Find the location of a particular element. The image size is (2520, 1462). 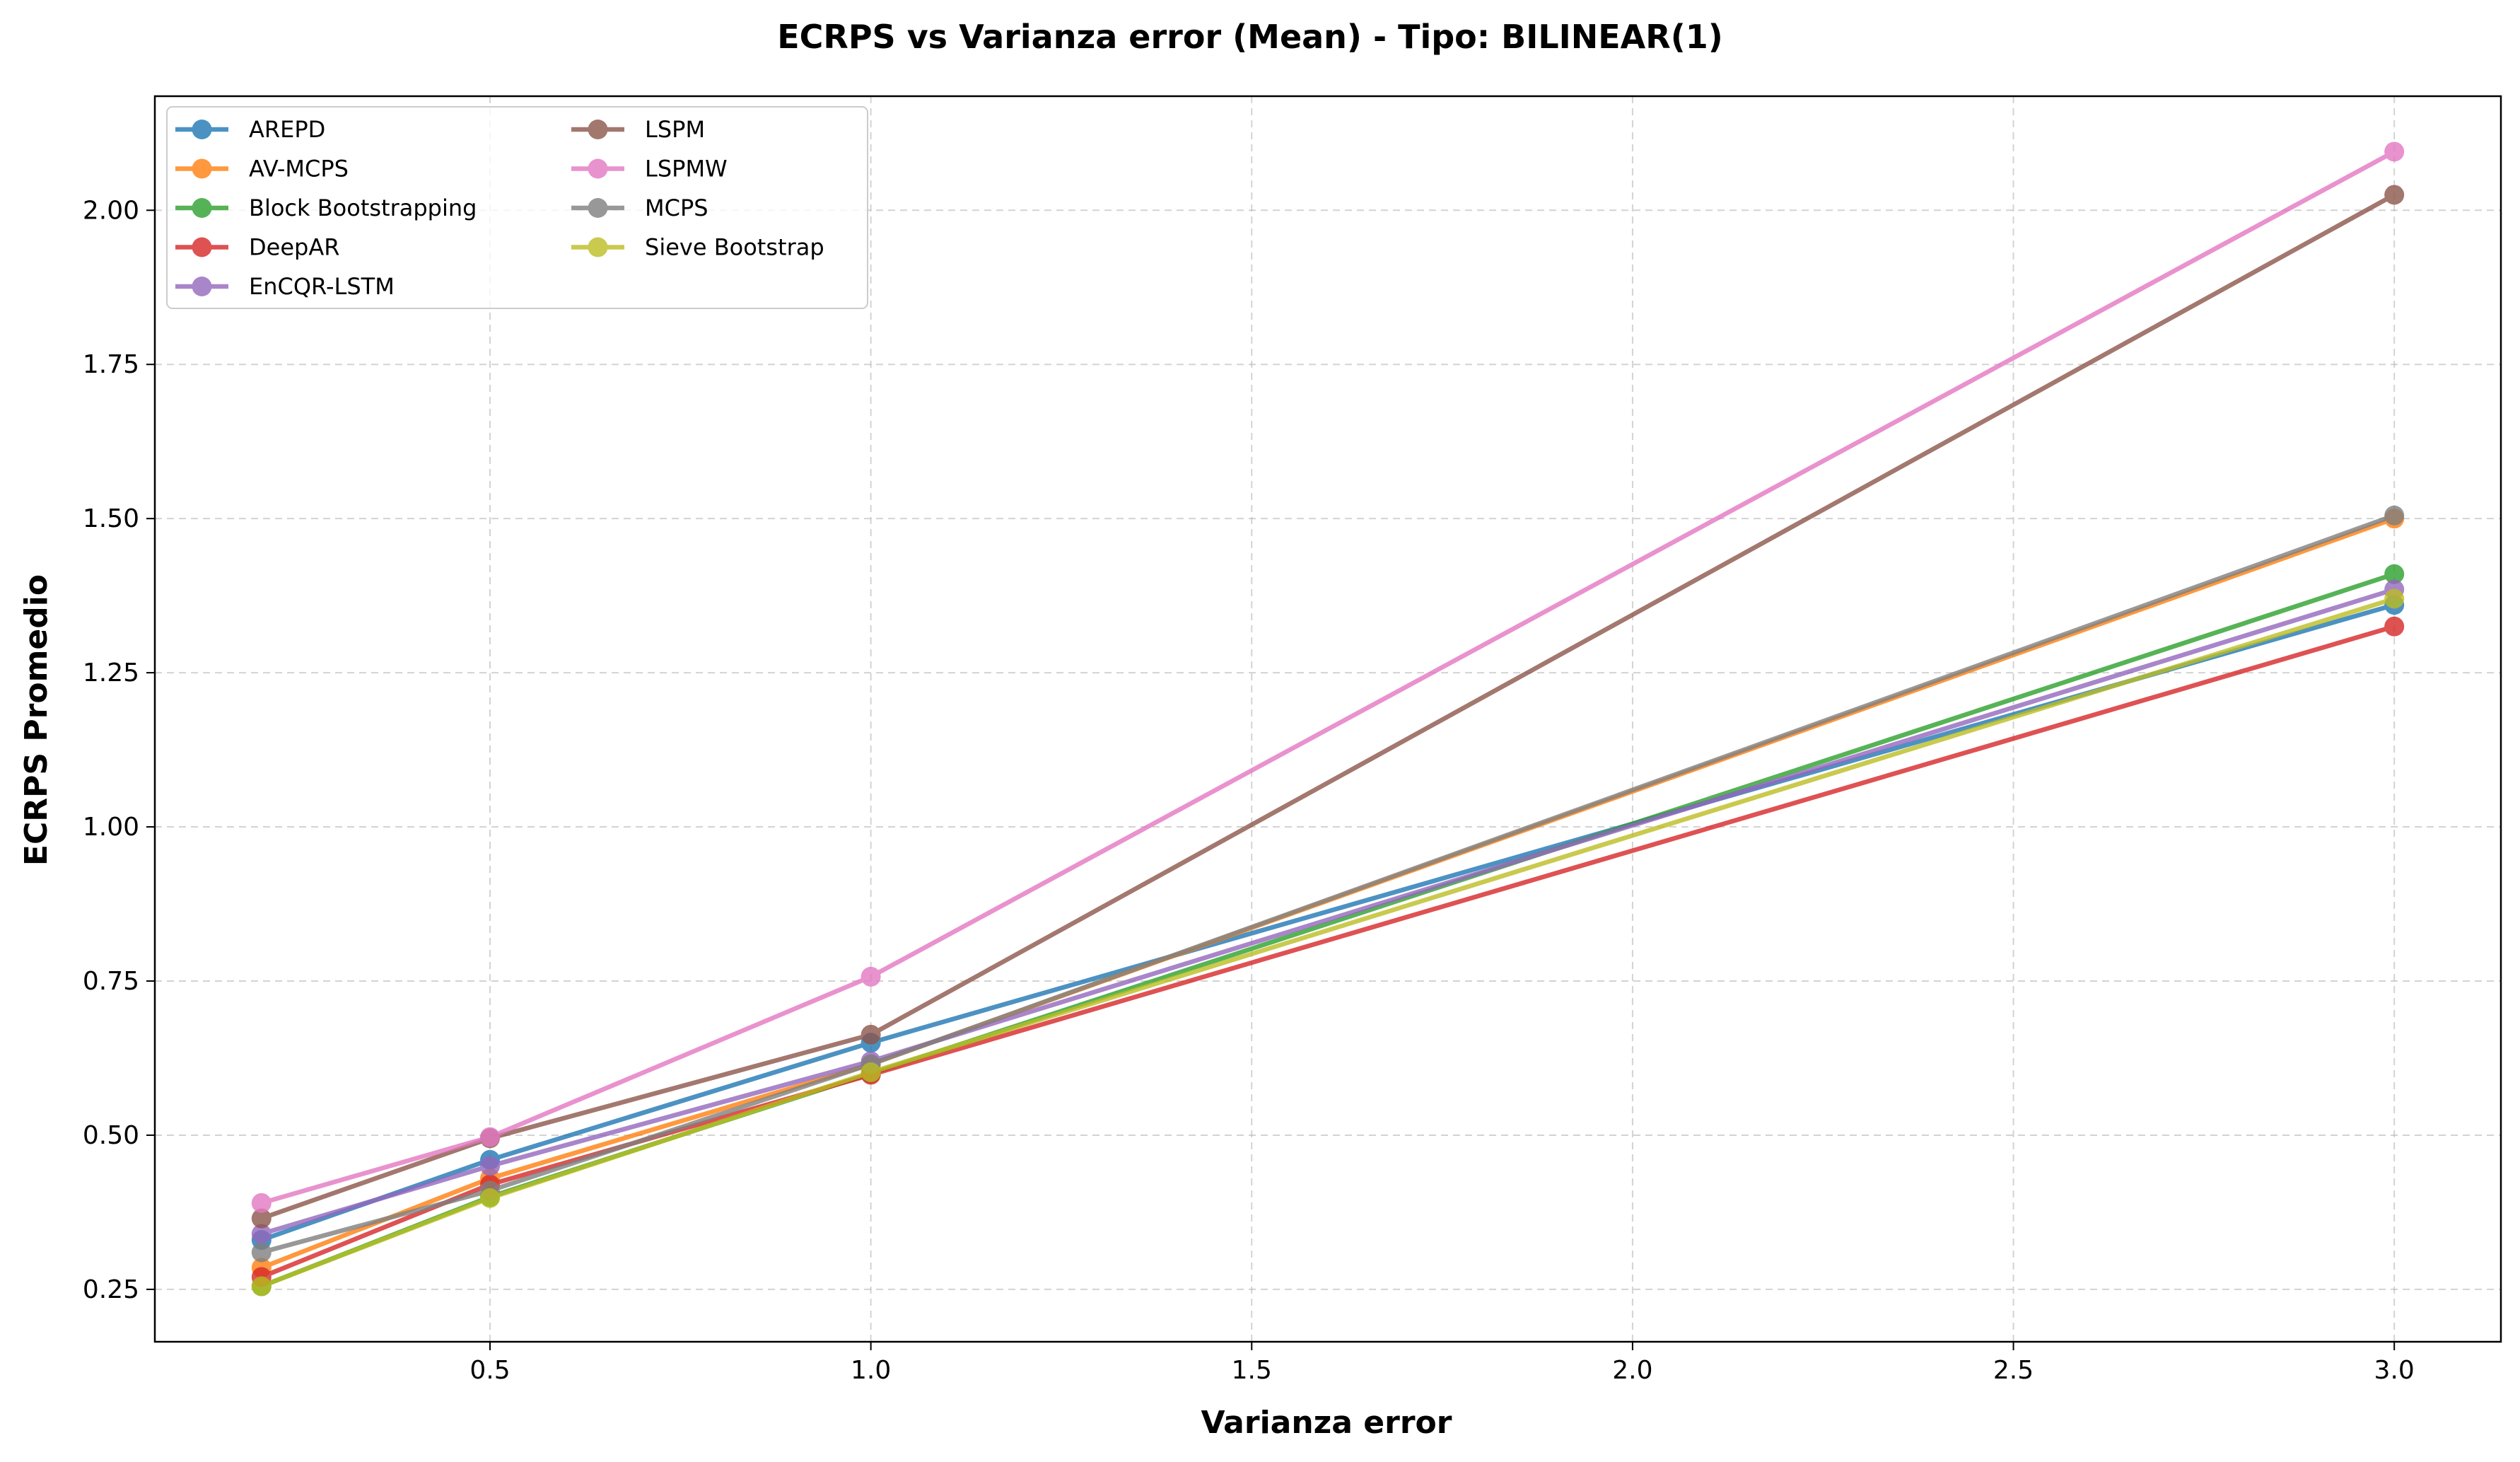

legend-item-av-mcps: AV-MCPS is located at coordinates (262, 169).